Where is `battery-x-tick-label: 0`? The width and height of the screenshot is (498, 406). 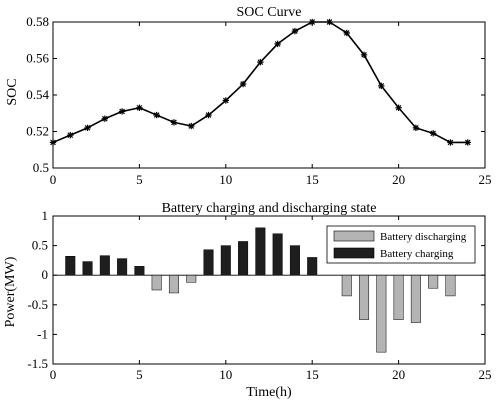
battery-x-tick-label: 0 is located at coordinates (53, 374).